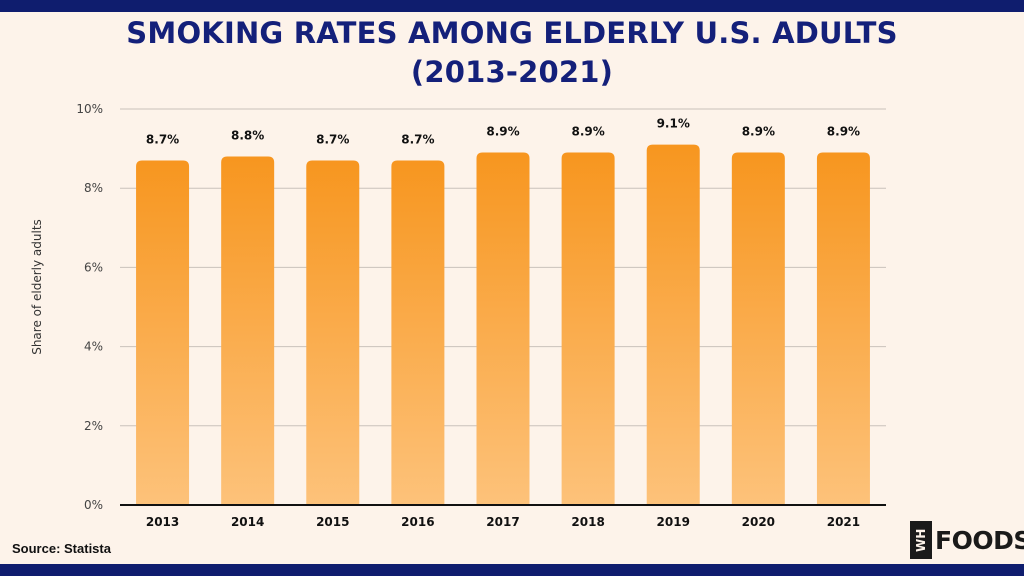 This screenshot has width=1024, height=576. Describe the element at coordinates (61, 548) in the screenshot. I see `source-note: Source: Statista` at that location.